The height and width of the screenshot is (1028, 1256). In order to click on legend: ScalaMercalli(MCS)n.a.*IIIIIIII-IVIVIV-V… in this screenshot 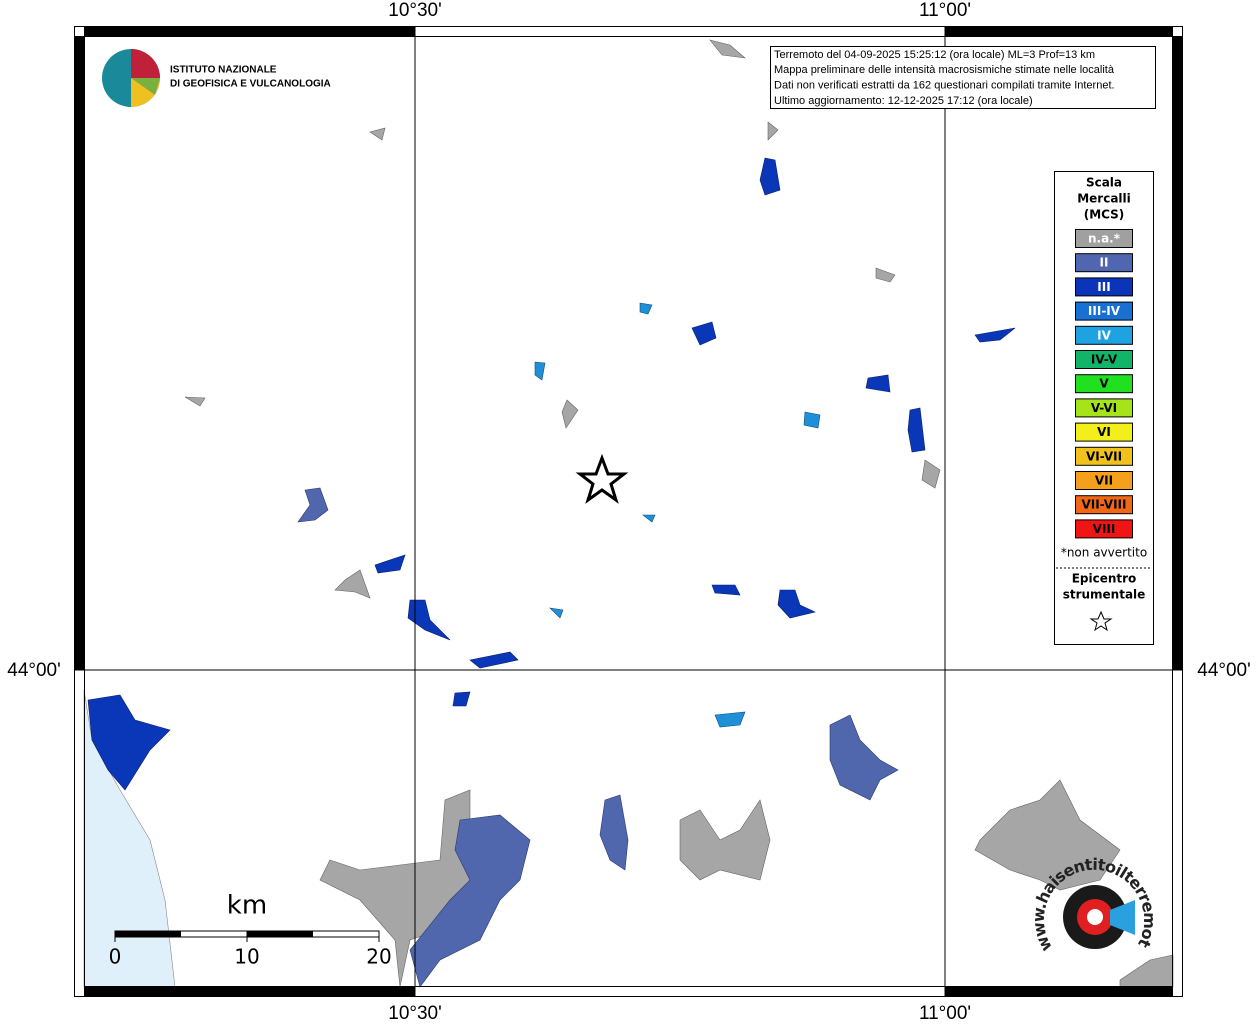, I will do `click(1104, 389)`.